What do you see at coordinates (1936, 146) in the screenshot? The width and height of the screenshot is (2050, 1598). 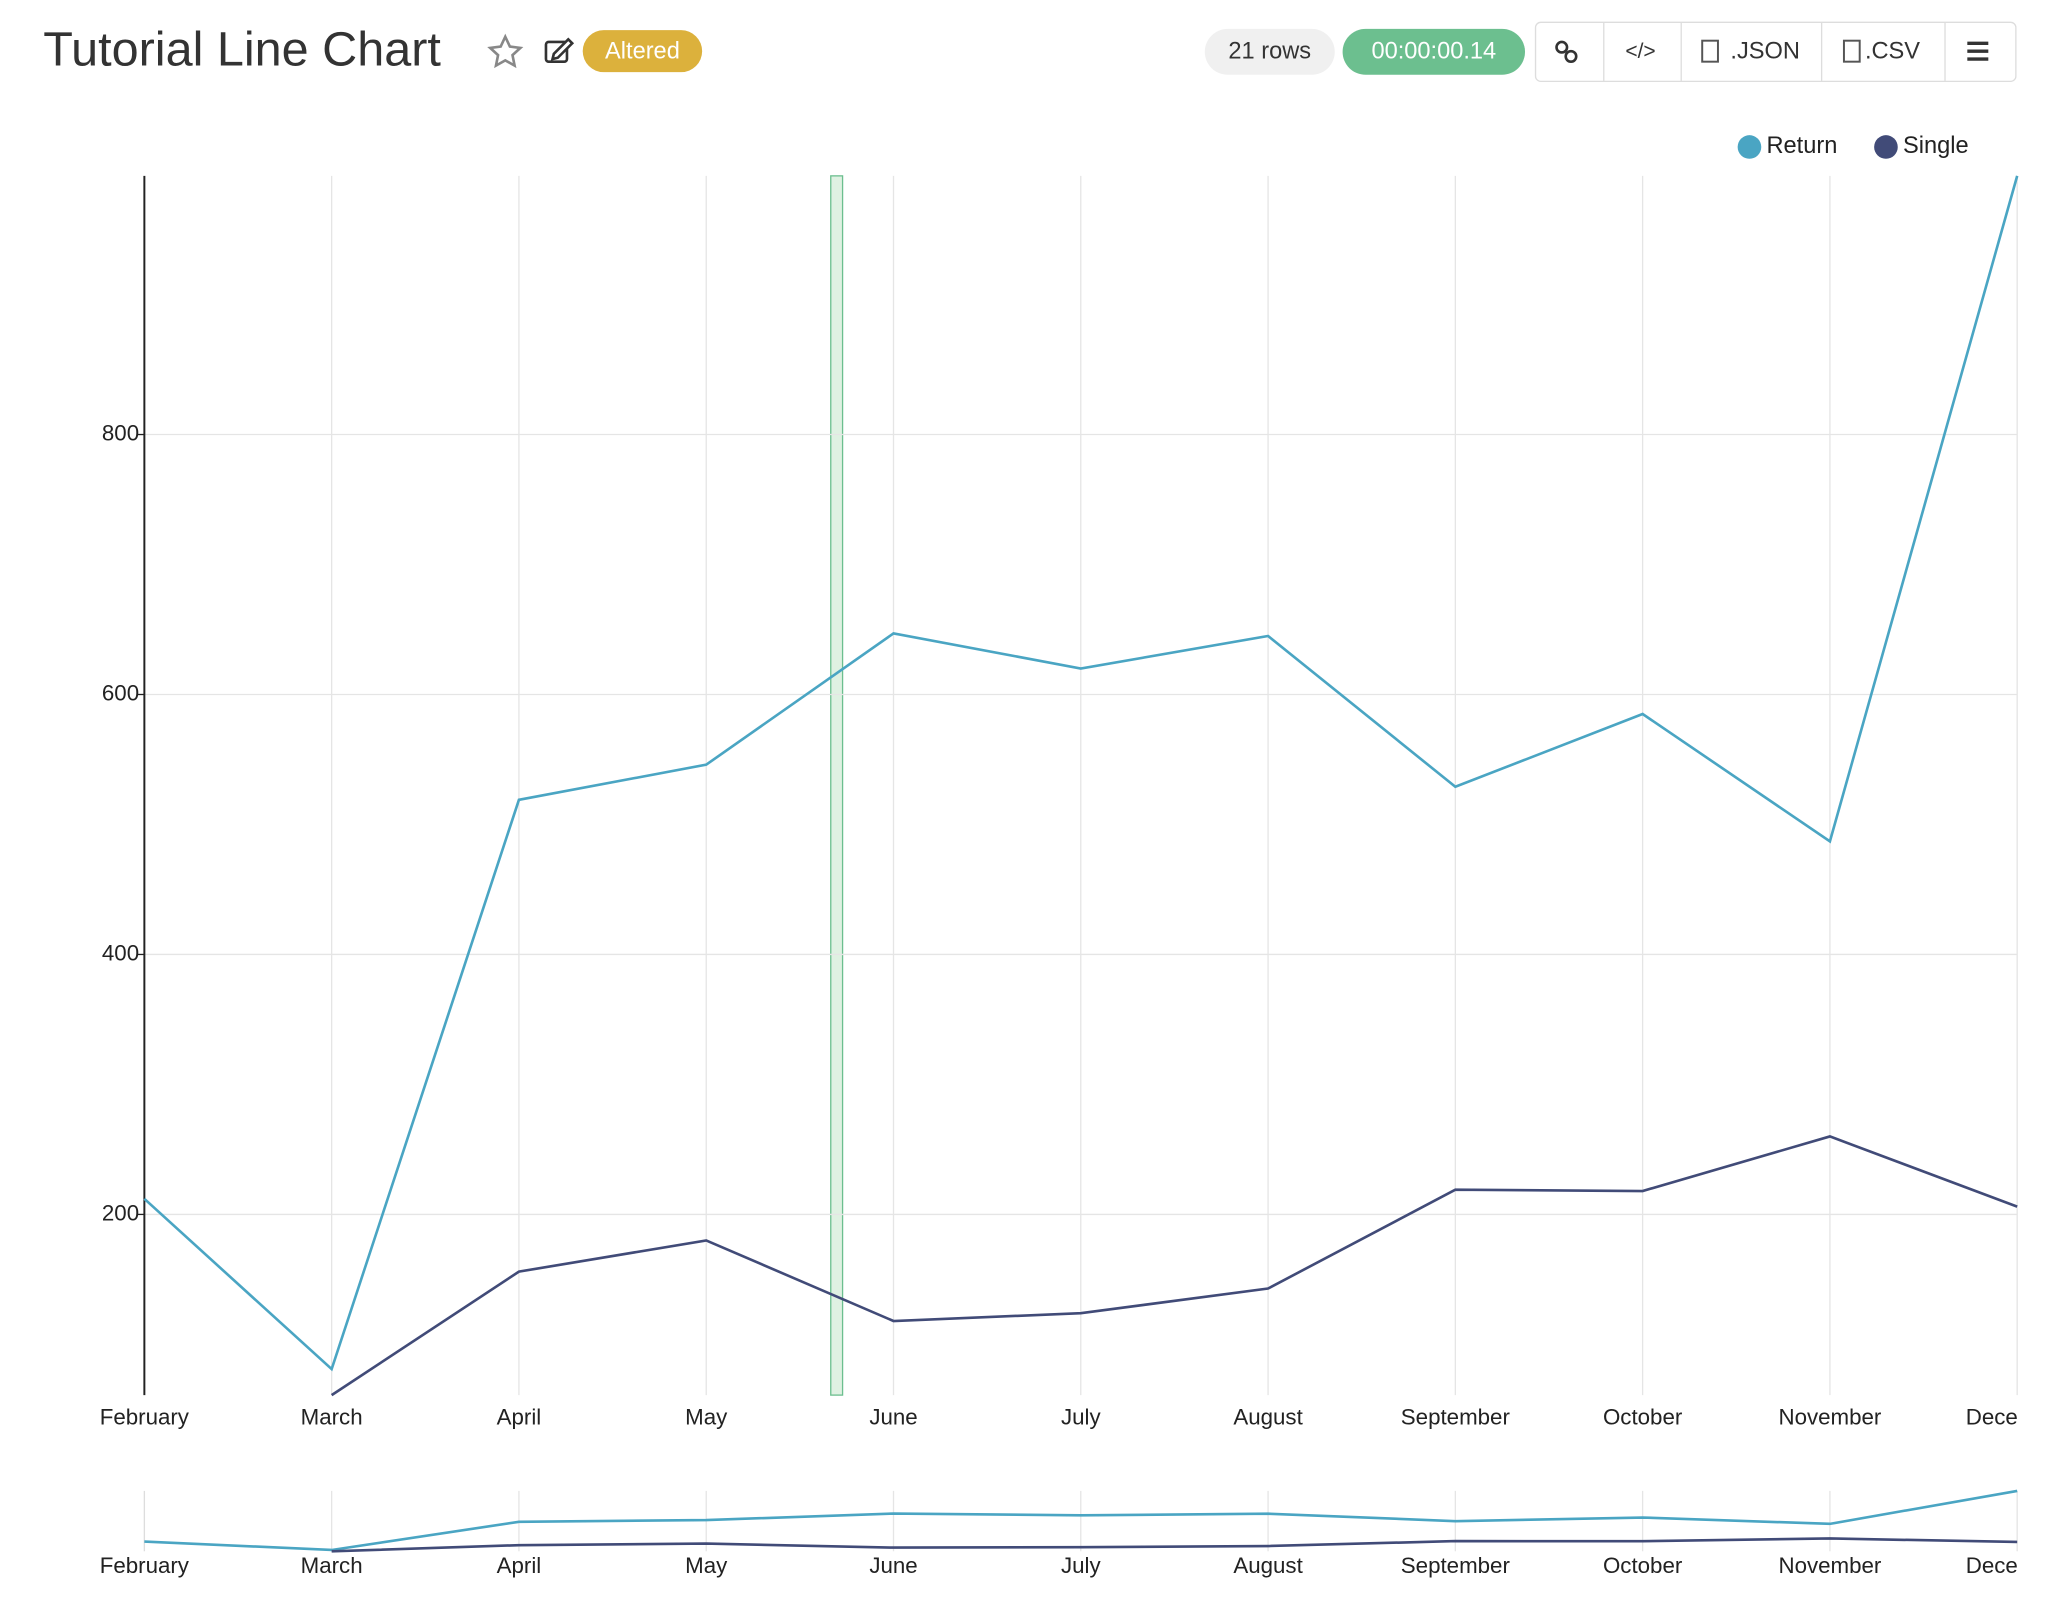 I see `legend-label: Single` at bounding box center [1936, 146].